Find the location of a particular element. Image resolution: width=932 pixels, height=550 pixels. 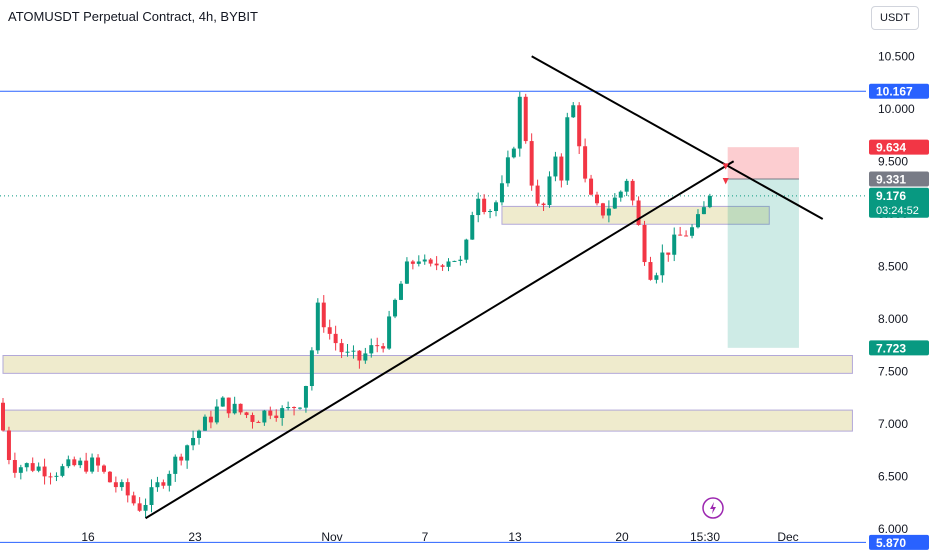

y-tick-label: 8.000 is located at coordinates (893, 319).